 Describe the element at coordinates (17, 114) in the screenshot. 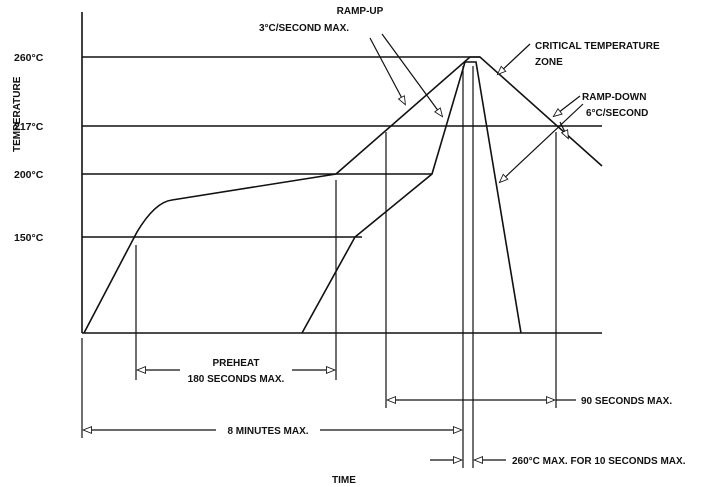

I see `y-axis-title: TEMPERATURE` at that location.